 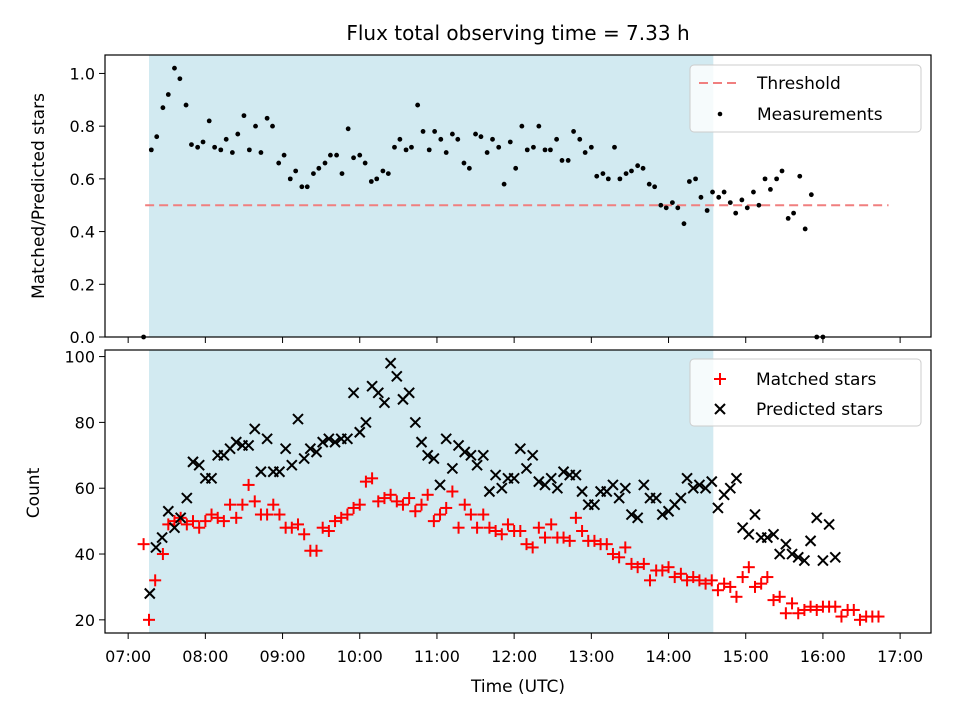 I want to click on bottom-x-tick-label: 14:00, so click(x=668, y=656).